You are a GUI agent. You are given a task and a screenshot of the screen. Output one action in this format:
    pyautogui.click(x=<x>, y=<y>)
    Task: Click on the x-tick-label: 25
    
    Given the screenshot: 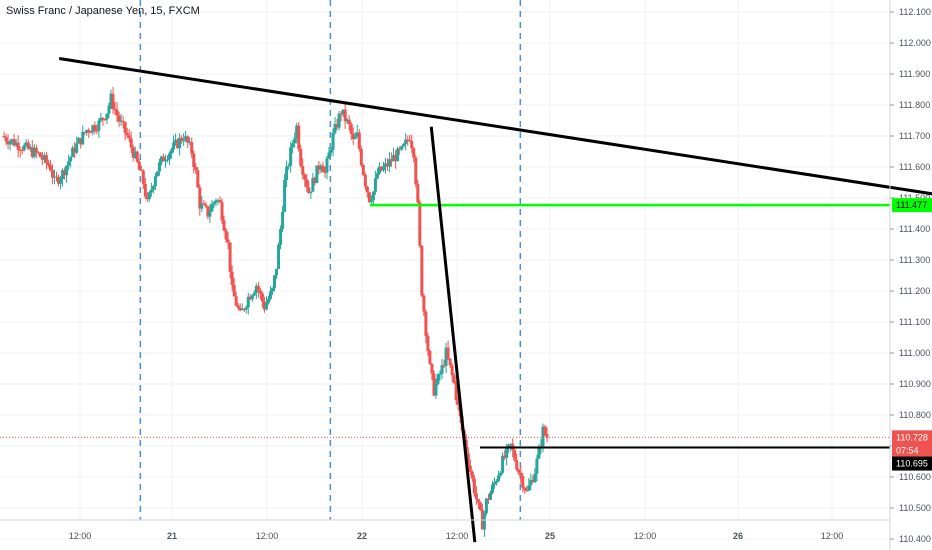 What is the action you would take?
    pyautogui.click(x=550, y=536)
    